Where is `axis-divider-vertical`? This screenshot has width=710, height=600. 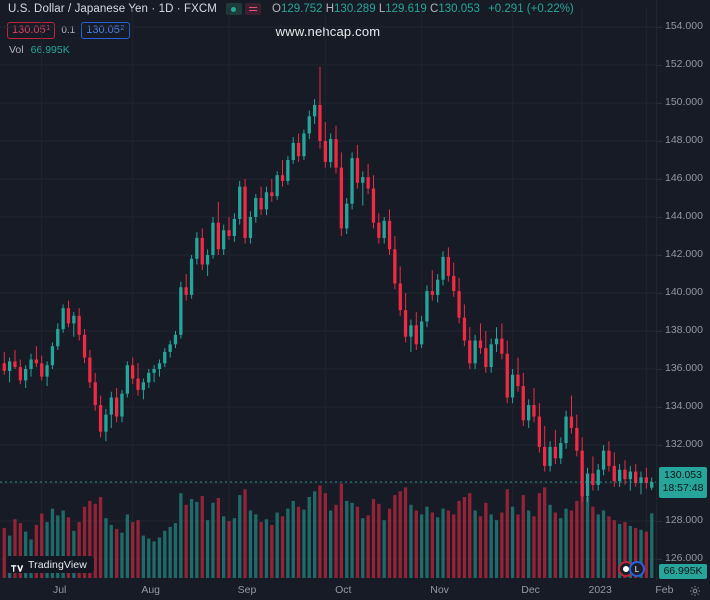
axis-divider-vertical is located at coordinates (656, 290).